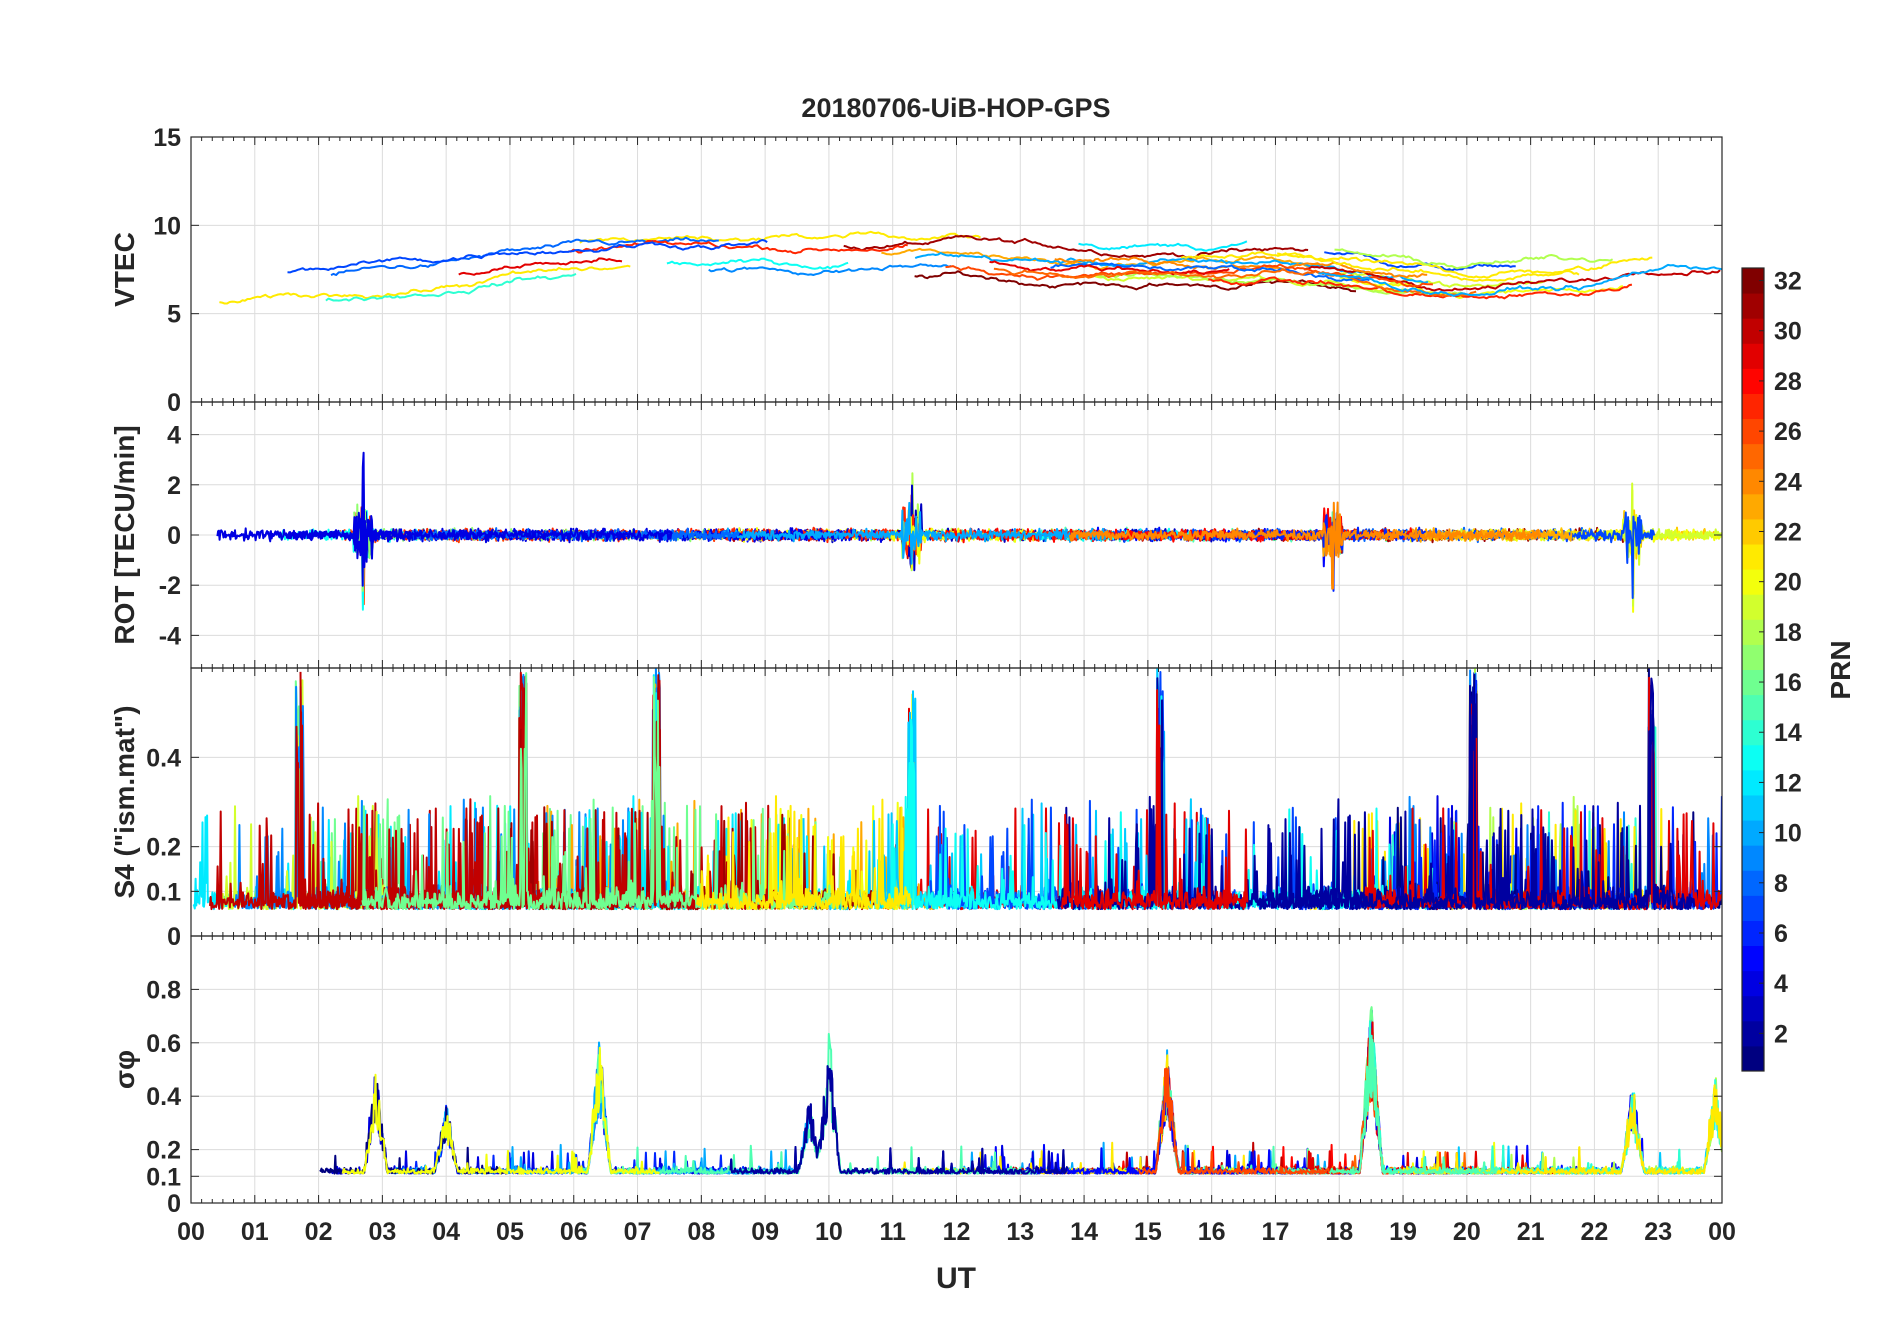 The height and width of the screenshot is (1330, 1902). I want to click on y-tick-label: 0.6, so click(163, 1044).